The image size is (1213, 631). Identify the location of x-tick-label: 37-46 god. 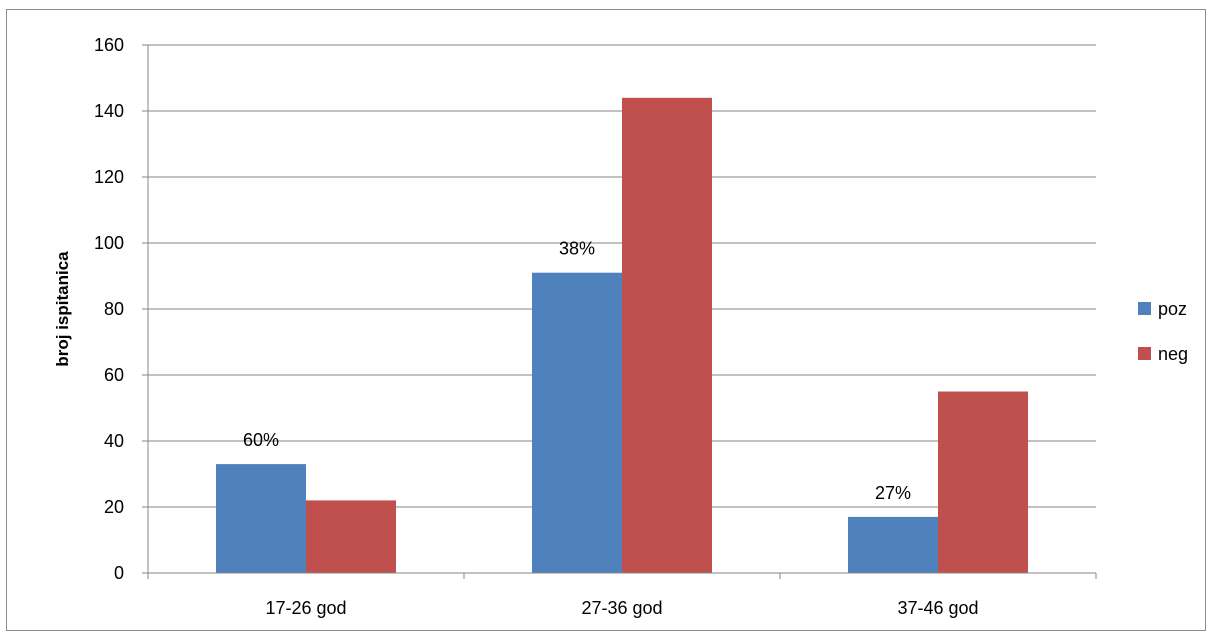
(937, 608).